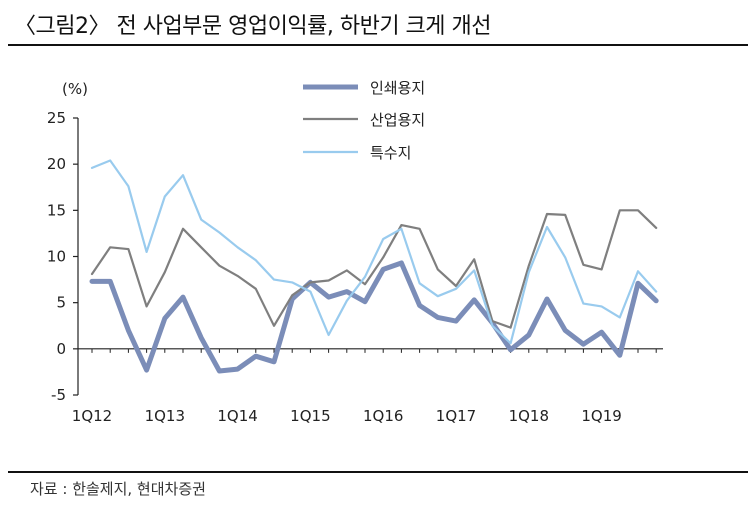 Image resolution: width=753 pixels, height=512 pixels. What do you see at coordinates (56, 164) in the screenshot?
I see `y-tick-label: 20` at bounding box center [56, 164].